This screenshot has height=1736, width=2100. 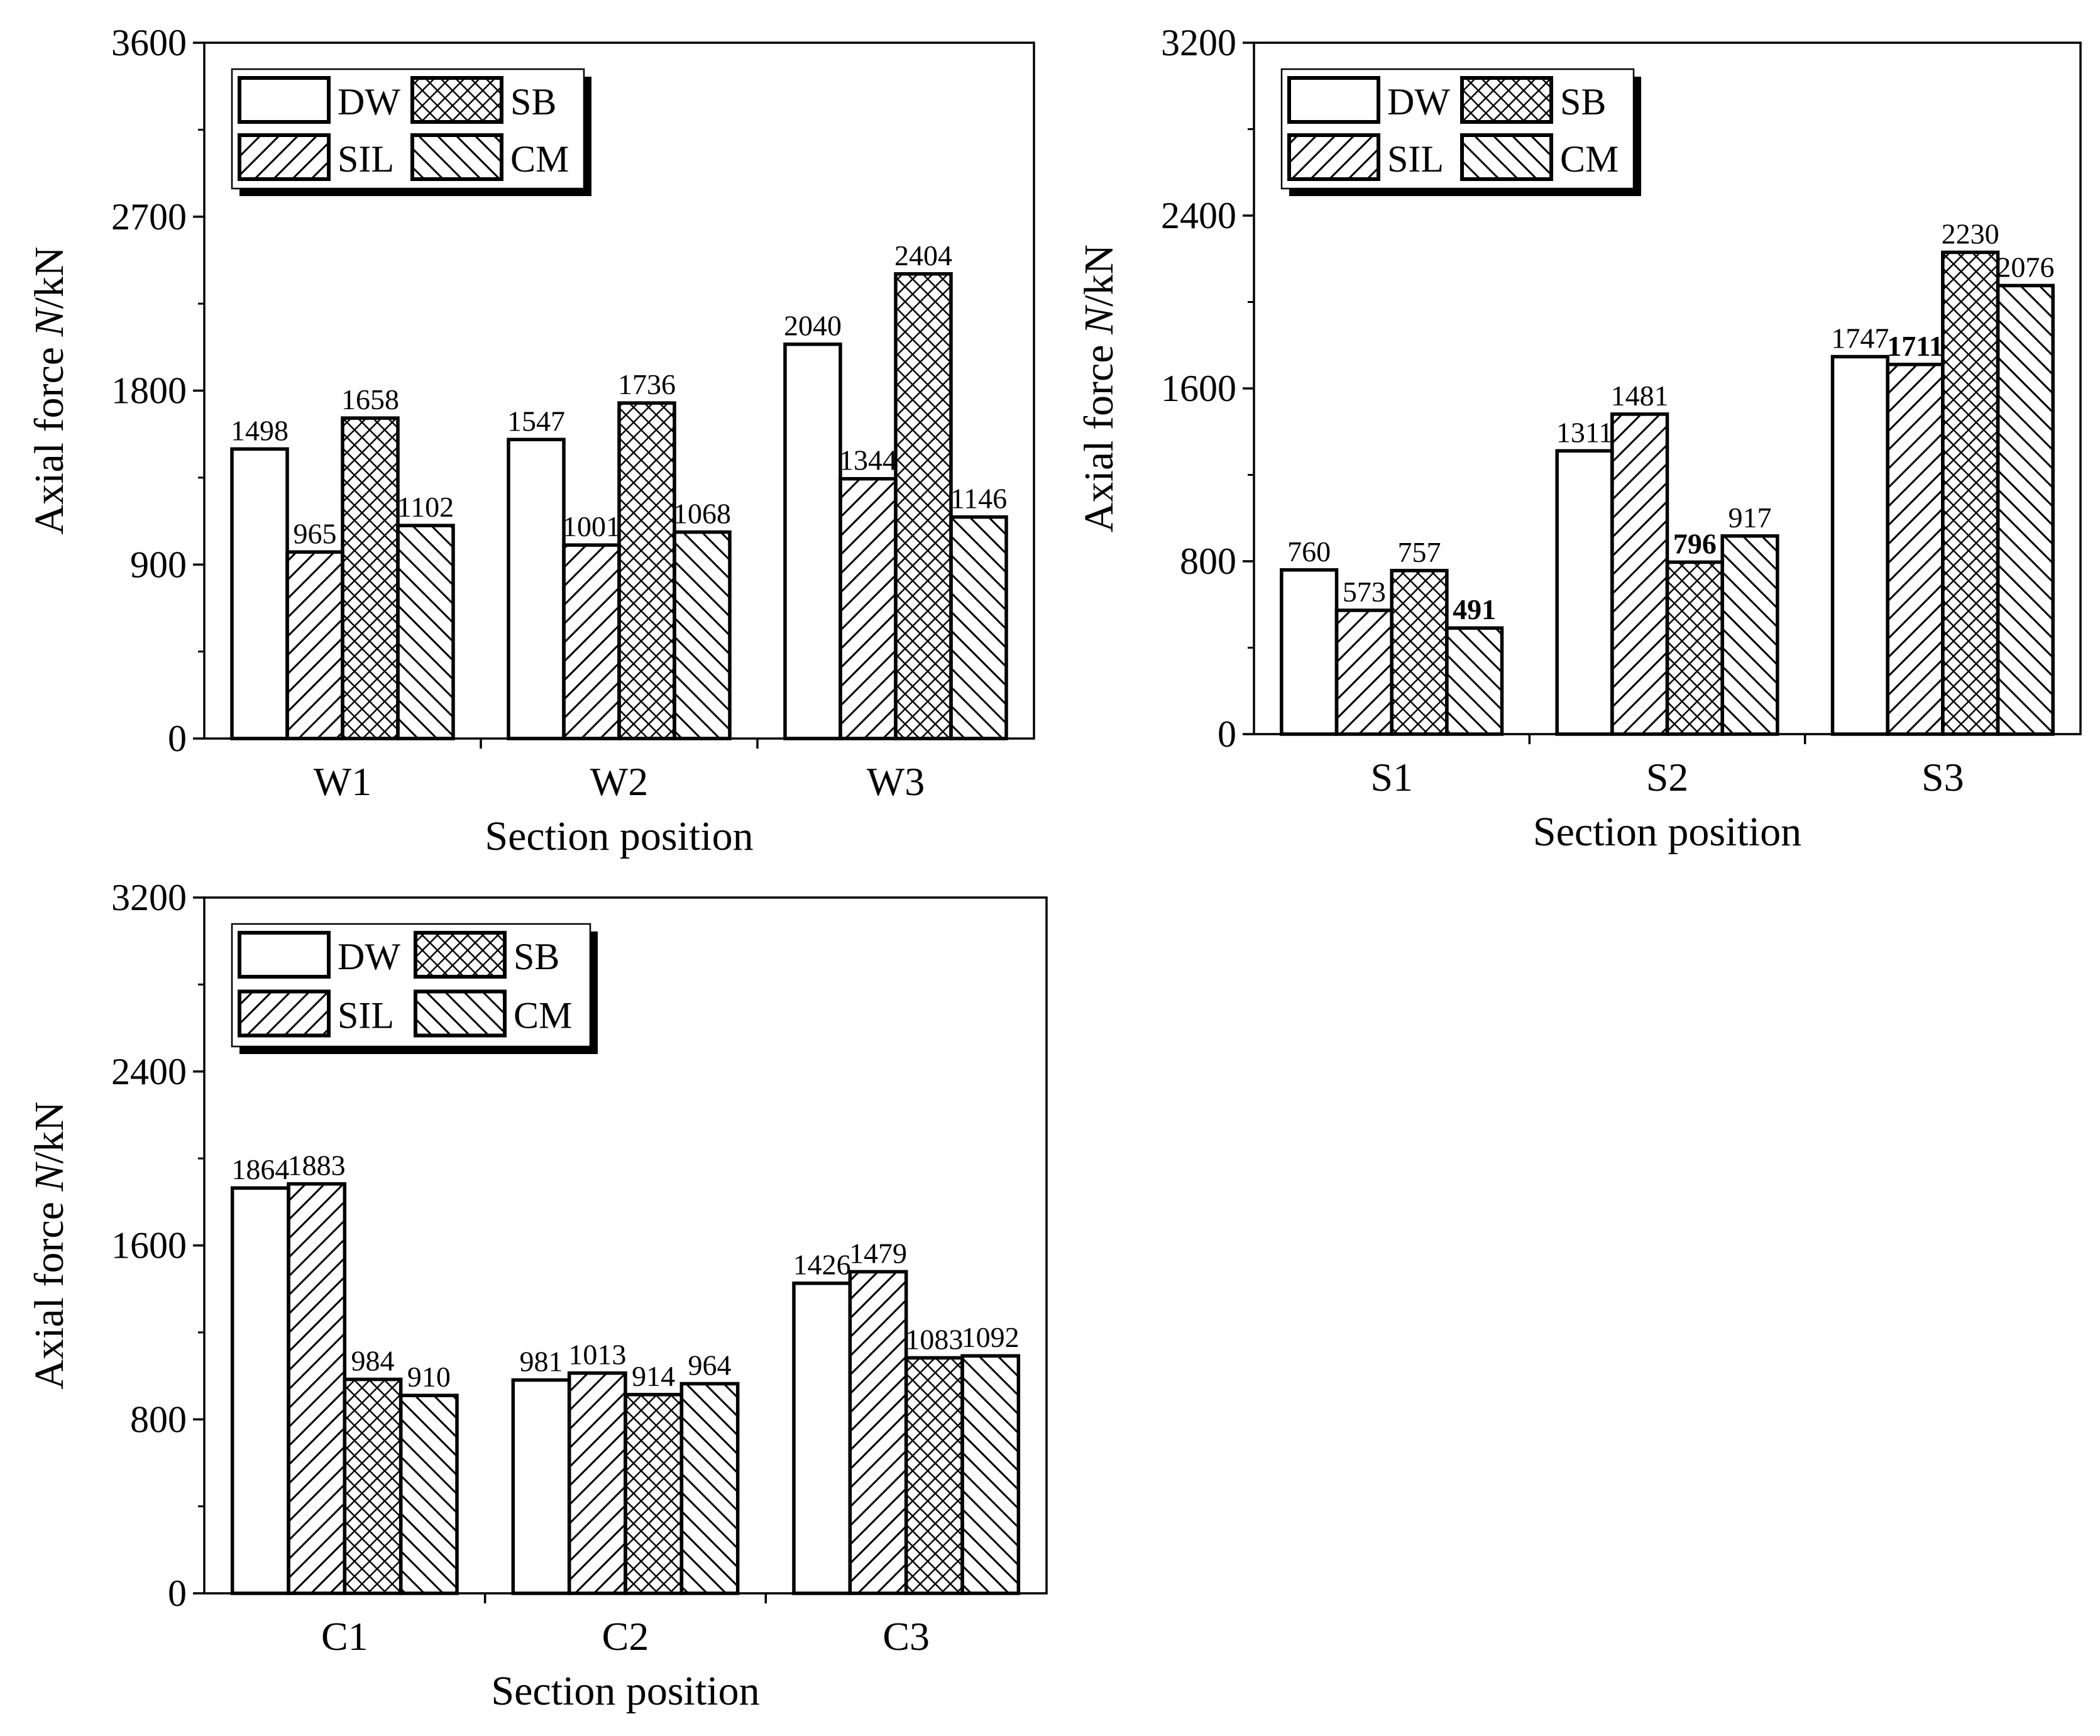 I want to click on x-tick-label: C1, so click(x=344, y=1637).